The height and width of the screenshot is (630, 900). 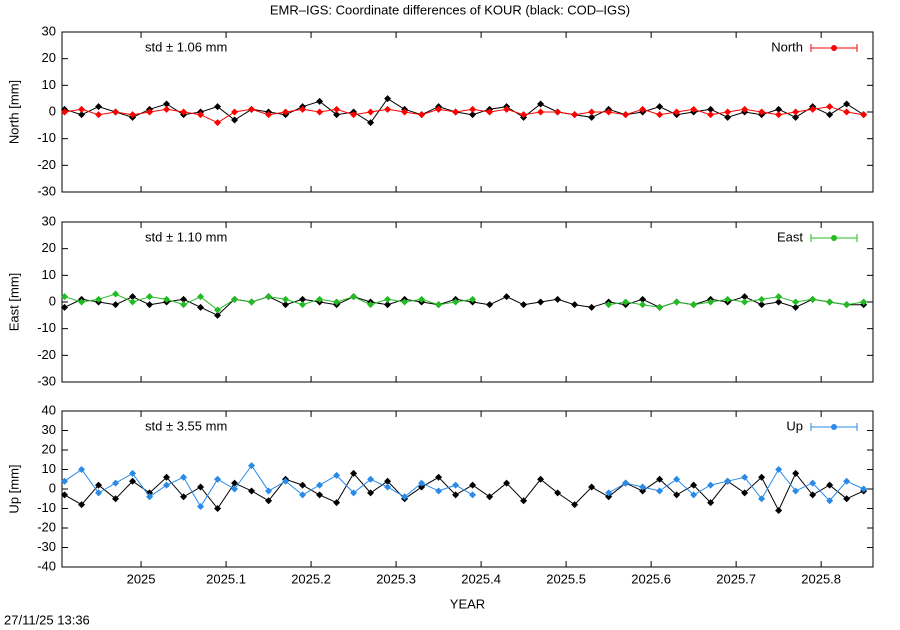 I want to click on y-tick-label: -40, so click(x=46, y=565).